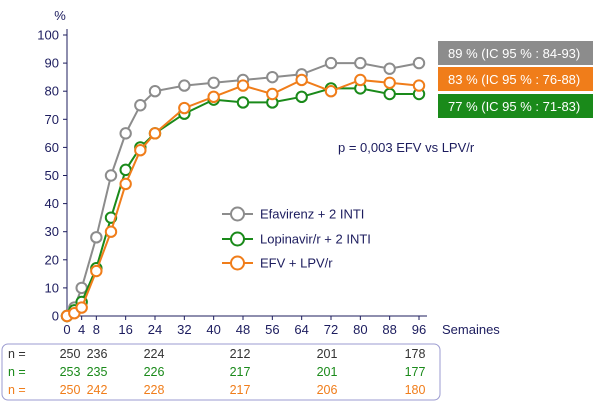 The image size is (600, 405). I want to click on result-box-efv_lpv, so click(515, 79).